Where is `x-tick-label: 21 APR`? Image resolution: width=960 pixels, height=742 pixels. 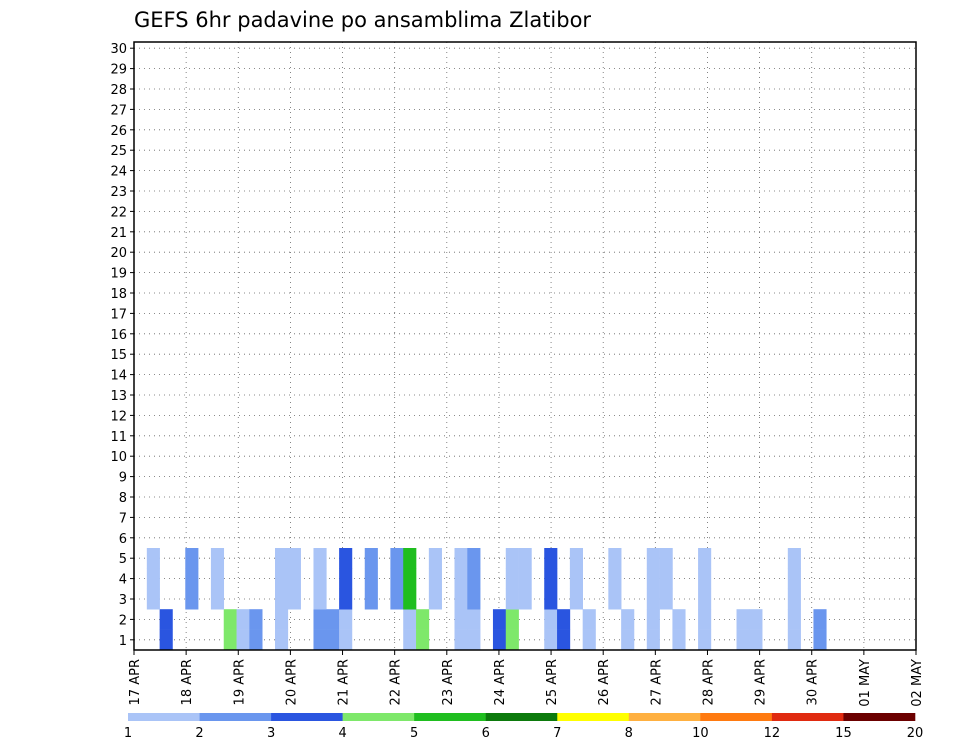
x-tick-label: 21 APR is located at coordinates (344, 682).